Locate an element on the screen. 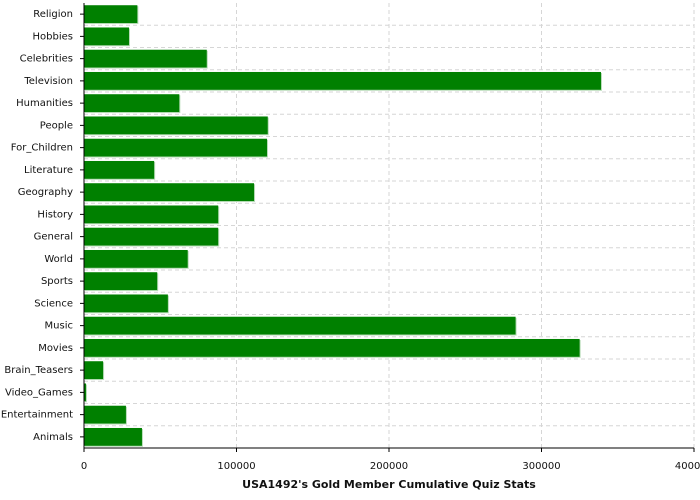 The height and width of the screenshot is (500, 700). y-tick-label: History is located at coordinates (55, 214).